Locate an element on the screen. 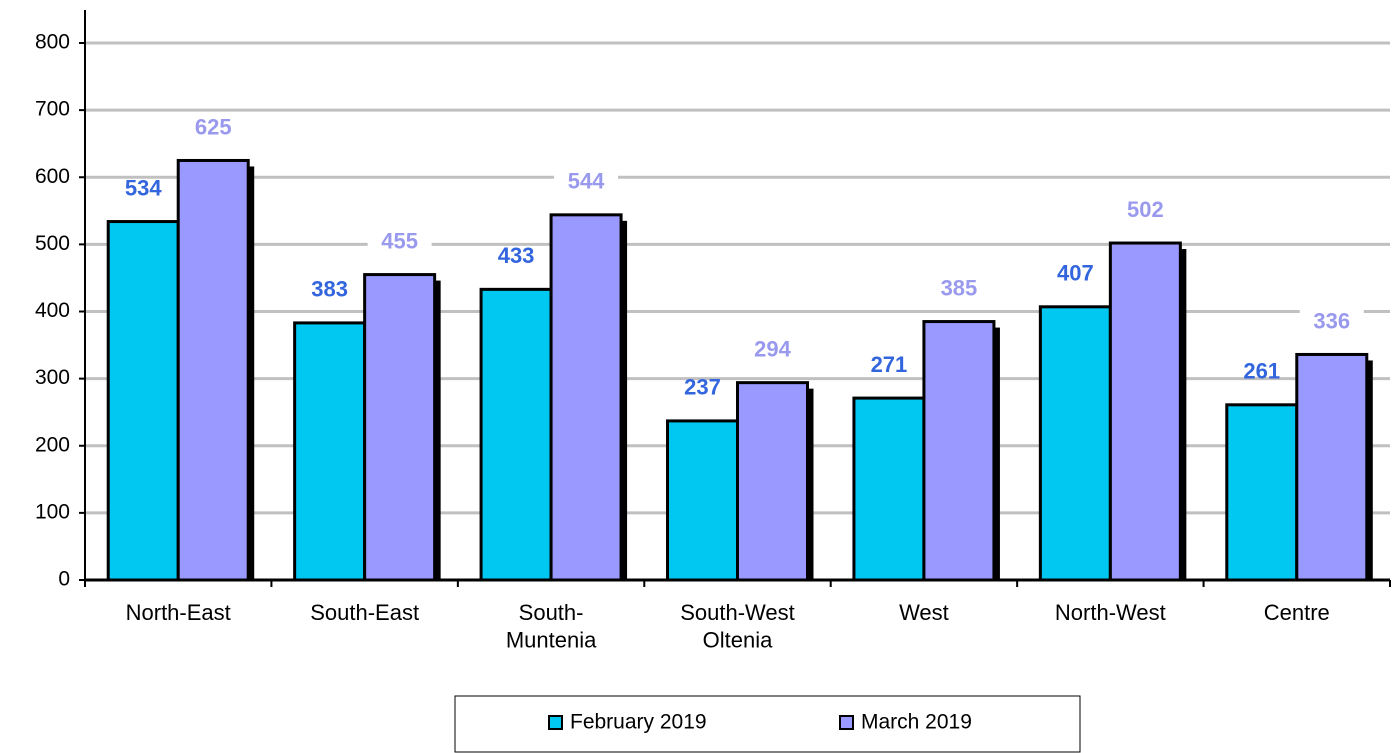 The width and height of the screenshot is (1397, 753). value-label: 544 is located at coordinates (586, 181).